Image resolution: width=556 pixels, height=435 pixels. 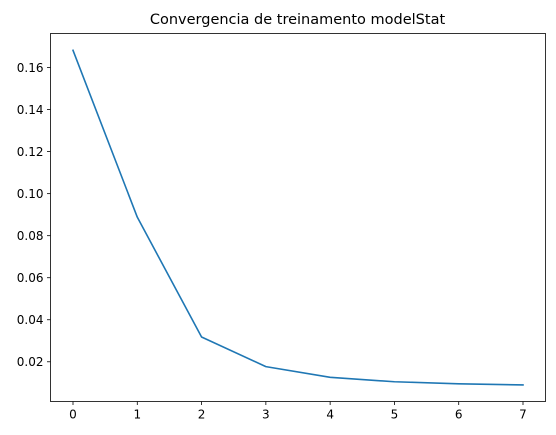 What do you see at coordinates (137, 415) in the screenshot?
I see `x-tick-label: 1` at bounding box center [137, 415].